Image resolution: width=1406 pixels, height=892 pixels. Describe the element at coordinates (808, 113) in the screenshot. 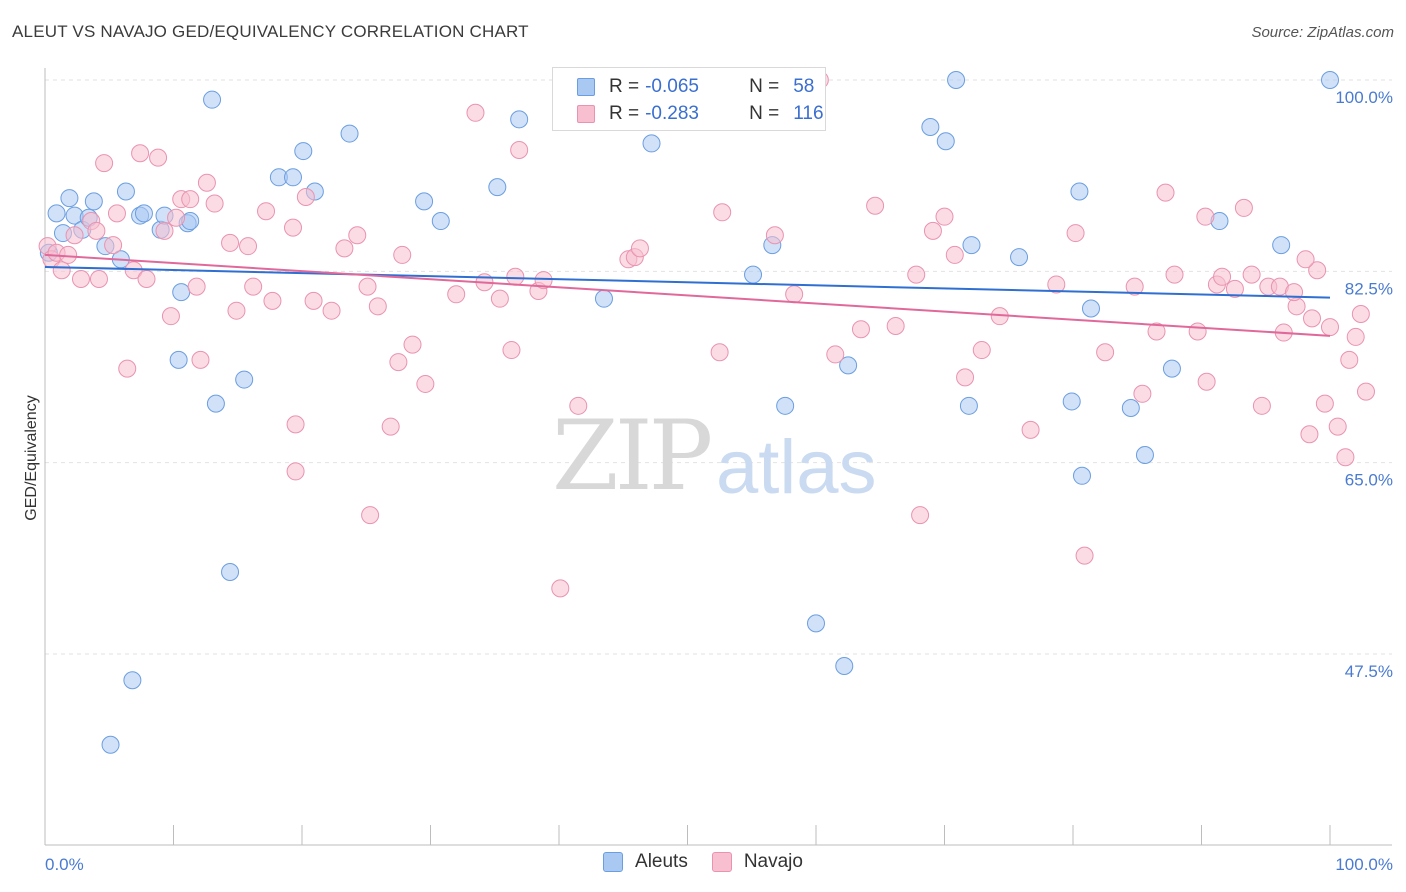

I see `legend-n-value: 116` at that location.